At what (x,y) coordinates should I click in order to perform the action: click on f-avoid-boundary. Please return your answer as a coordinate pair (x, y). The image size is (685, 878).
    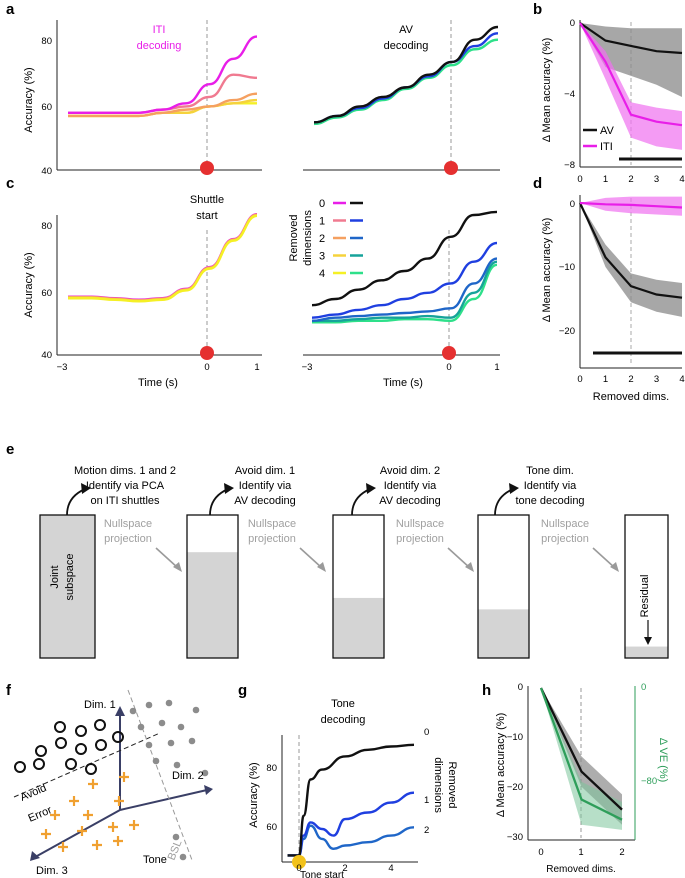
    Looking at the image, I should click on (87, 765).